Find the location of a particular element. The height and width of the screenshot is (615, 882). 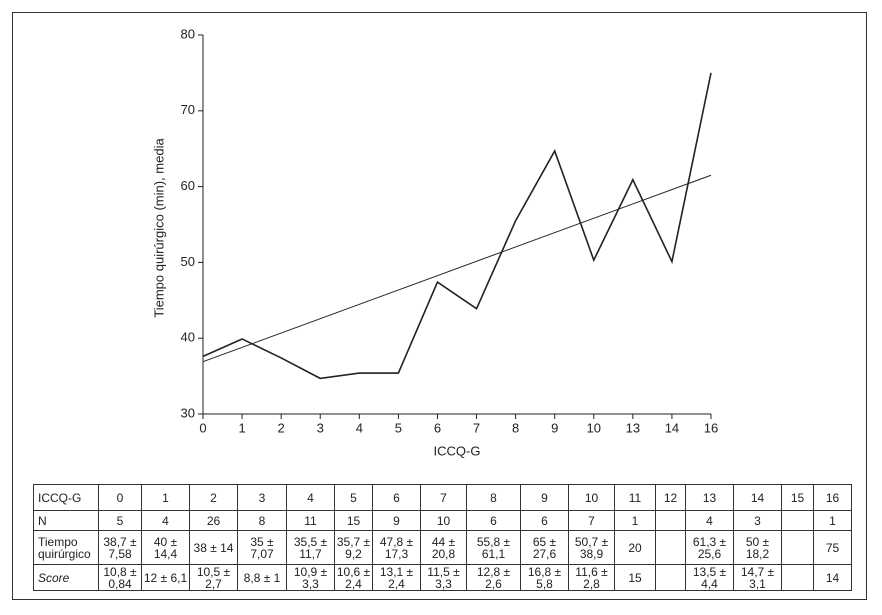

table-row: N 5 4 26 8 11 15 9 10 6 6 7 1 4 3 1 is located at coordinates (442, 520).